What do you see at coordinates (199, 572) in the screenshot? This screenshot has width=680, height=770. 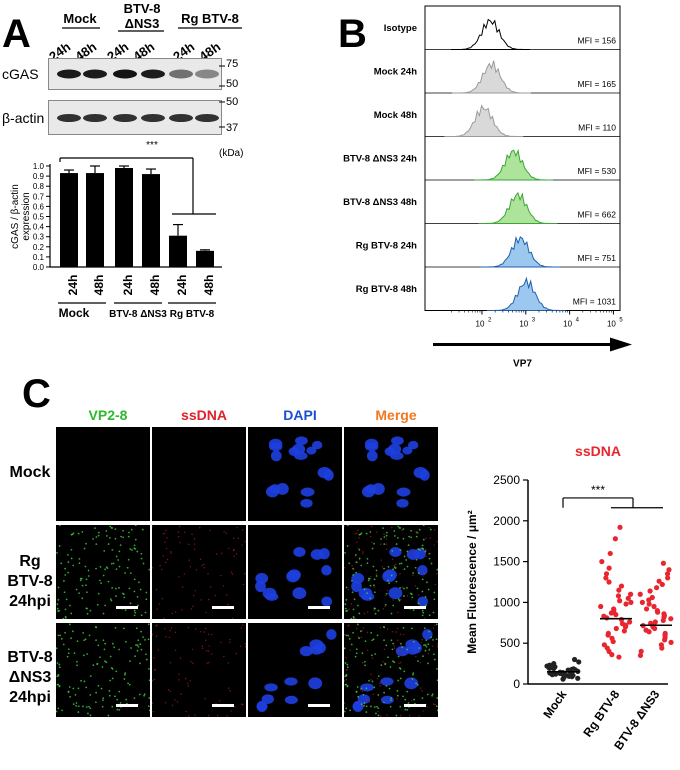 I see `micrograph-r1-c1` at bounding box center [199, 572].